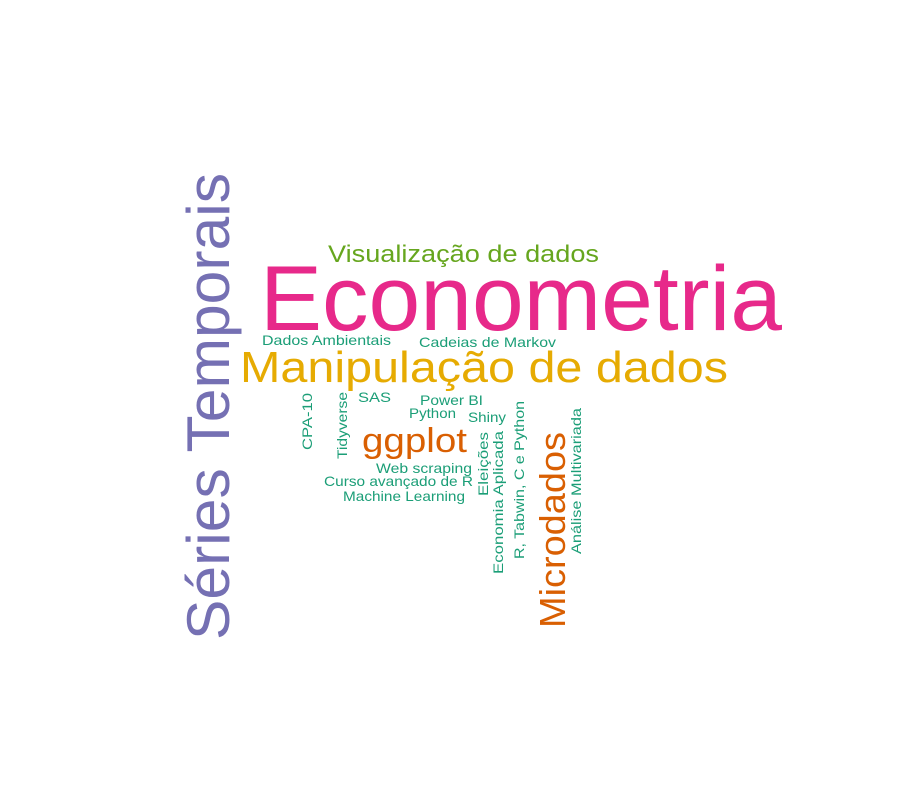 The height and width of the screenshot is (800, 900). I want to click on word-economia-aplicada: Economia Aplicada, so click(498, 502).